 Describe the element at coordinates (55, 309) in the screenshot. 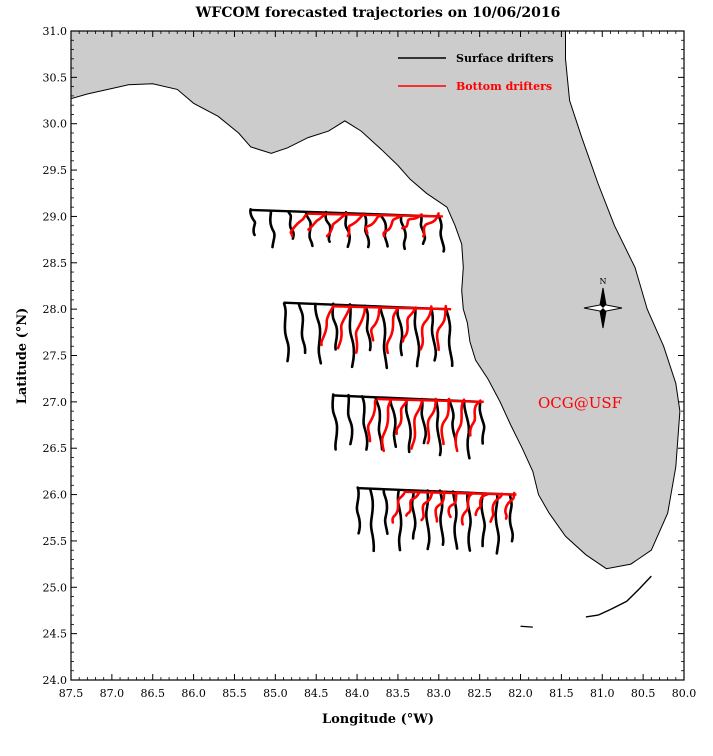

I see `y-tick-label: 28.0` at that location.